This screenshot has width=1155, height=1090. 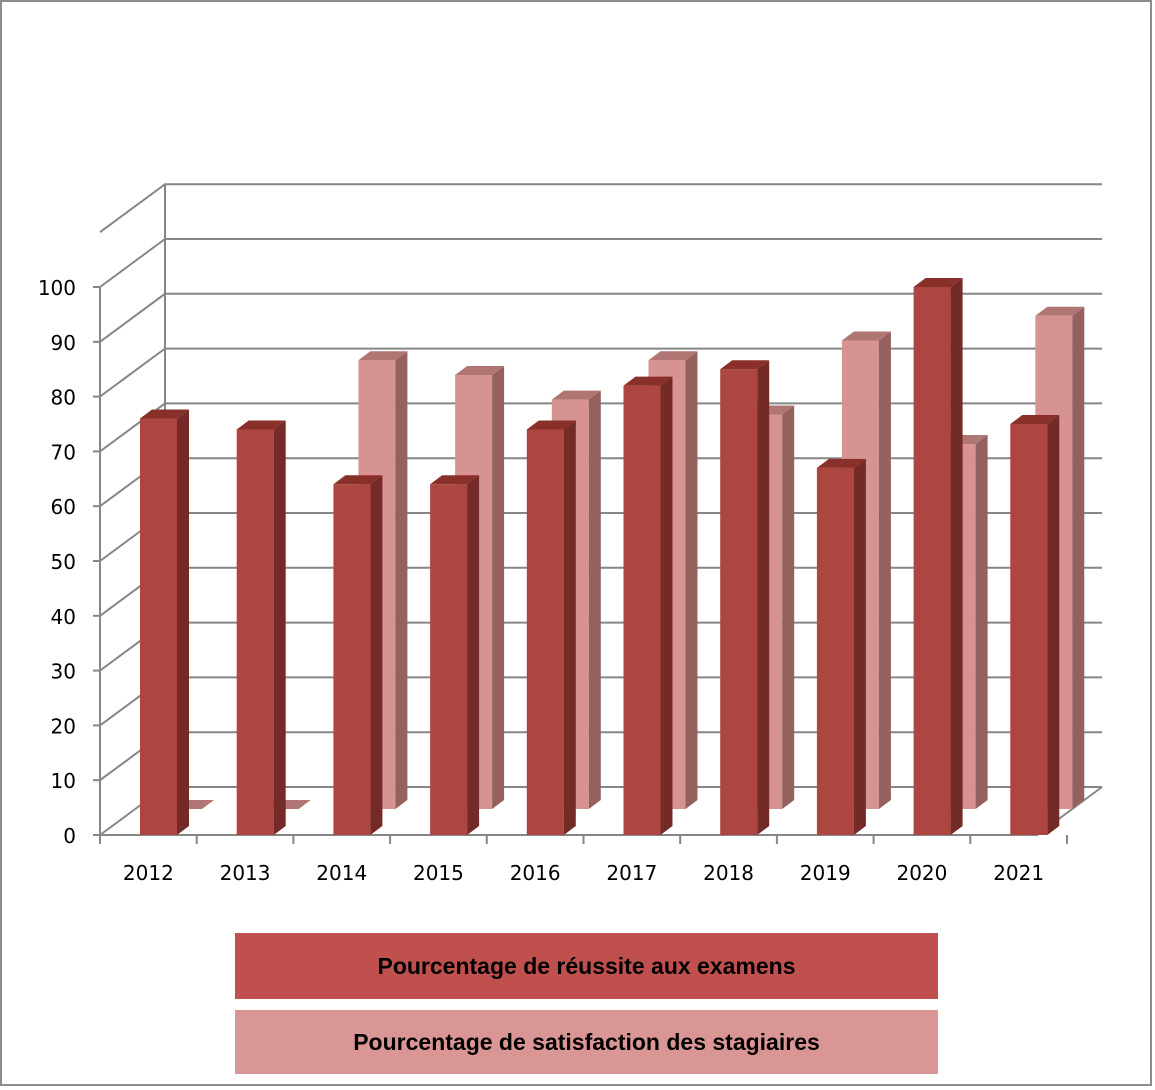 I want to click on x-tick-label: 2014, so click(x=341, y=873).